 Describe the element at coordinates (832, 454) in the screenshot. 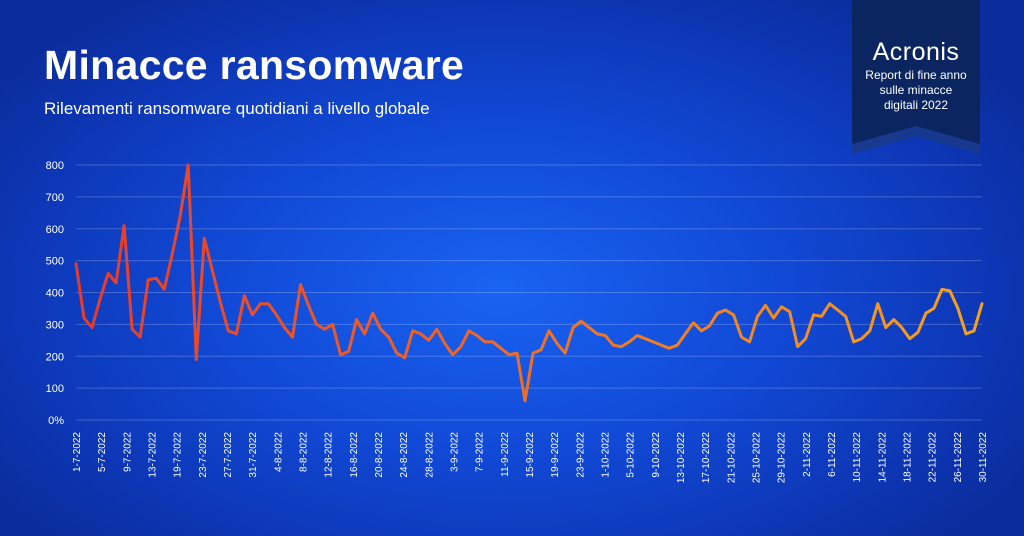

I see `x-tick-label: 6-11-2022` at that location.